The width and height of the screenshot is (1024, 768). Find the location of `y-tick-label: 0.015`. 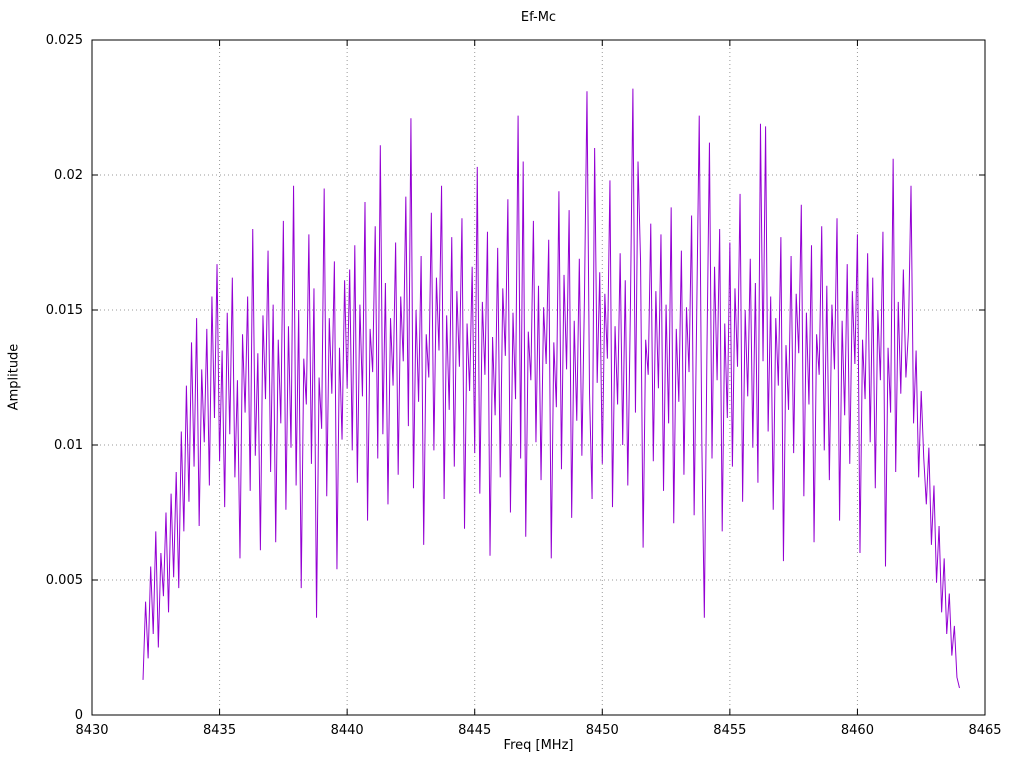

y-tick-label: 0.015 is located at coordinates (64, 310).